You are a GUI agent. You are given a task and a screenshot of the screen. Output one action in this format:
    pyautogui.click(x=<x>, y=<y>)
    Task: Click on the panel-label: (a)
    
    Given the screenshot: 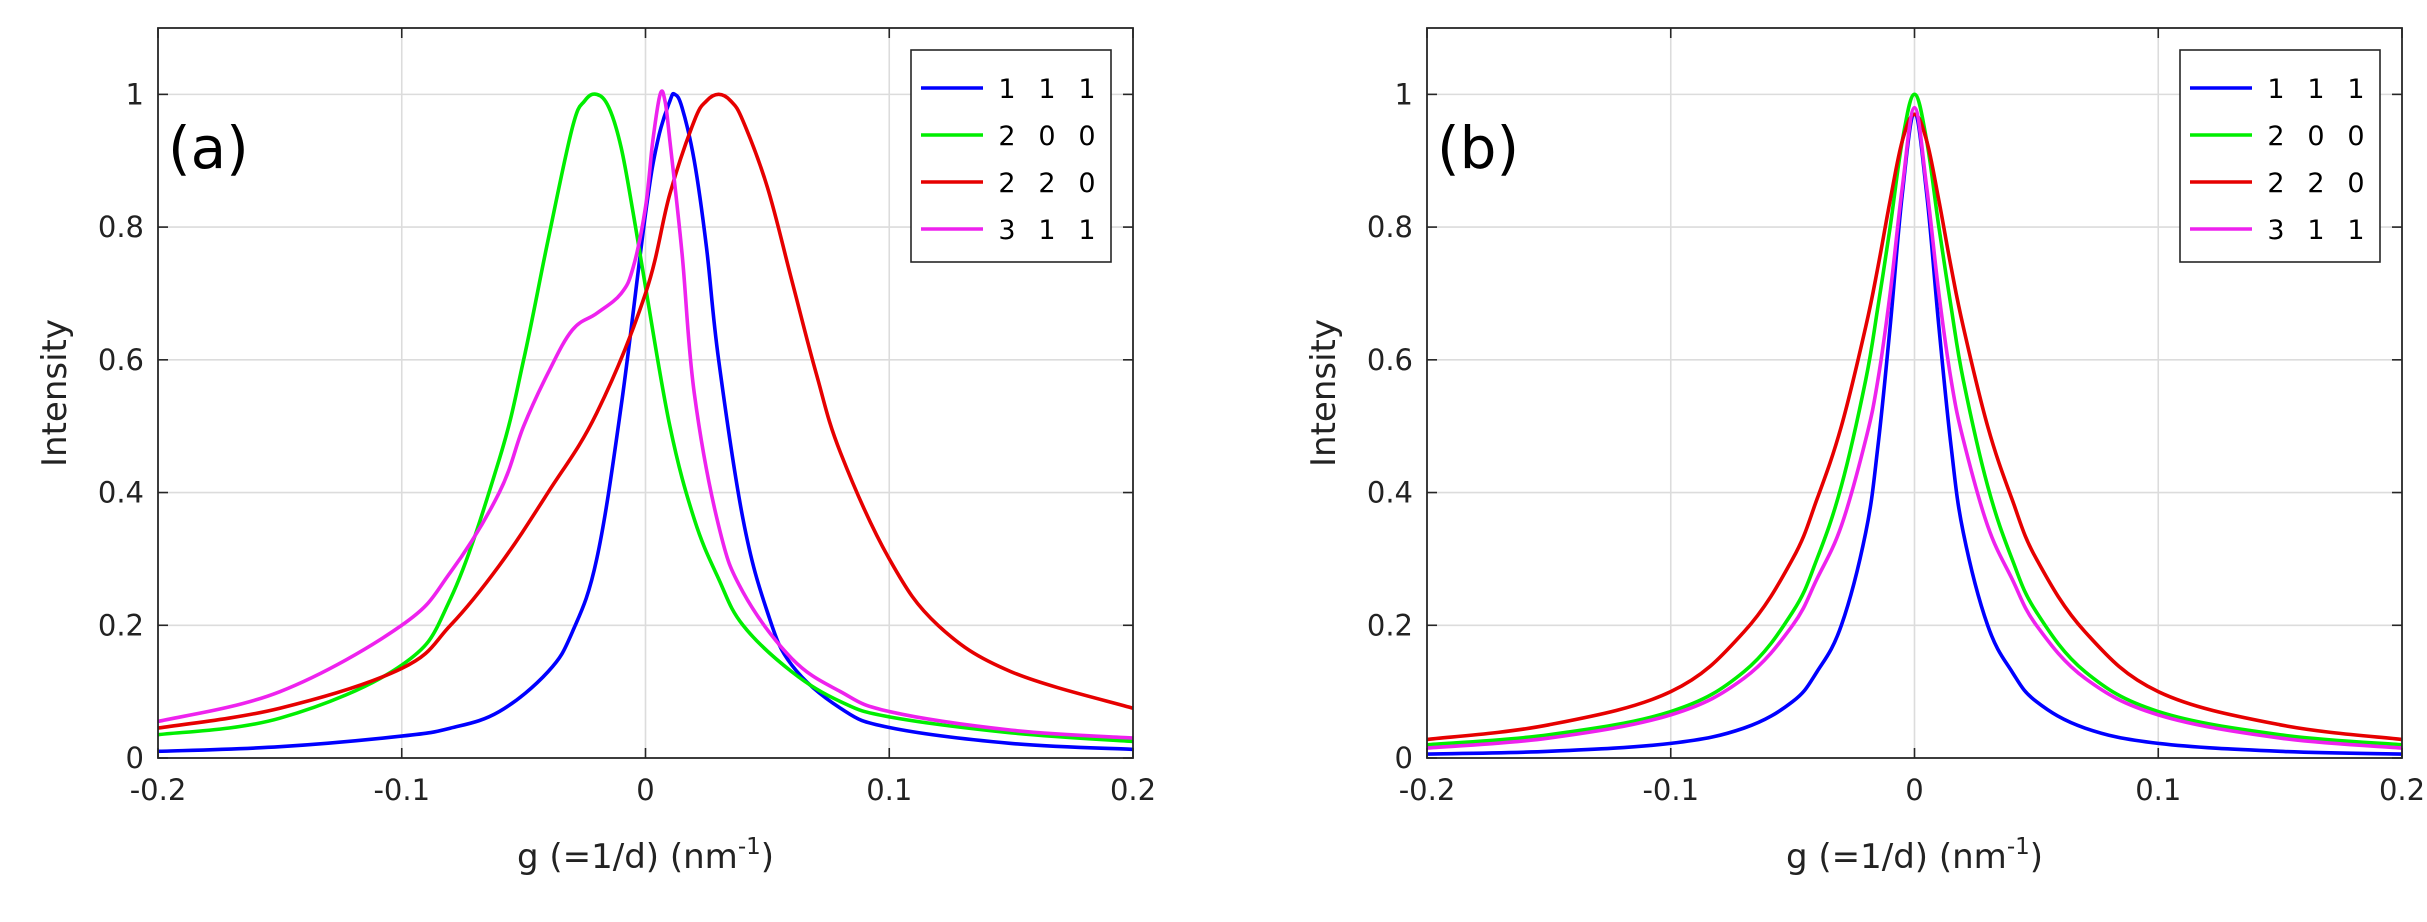 What is the action you would take?
    pyautogui.click(x=208, y=148)
    